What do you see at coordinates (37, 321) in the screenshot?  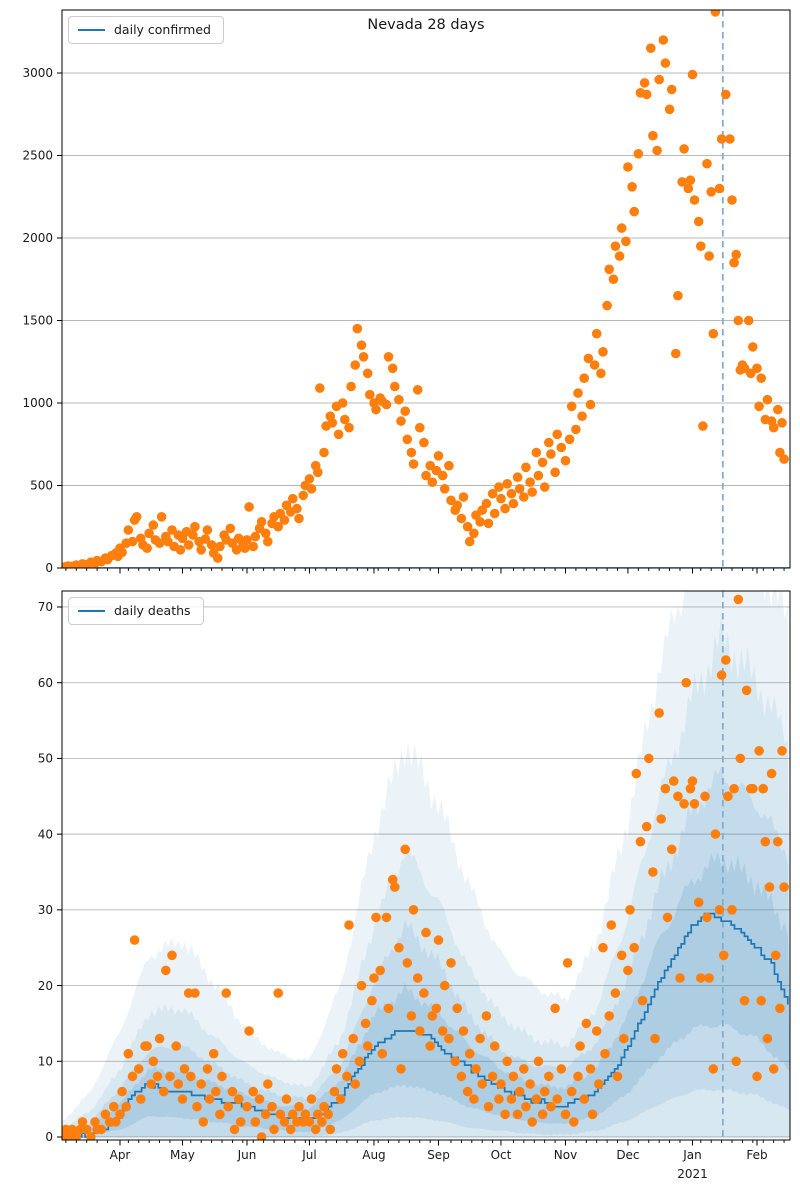 I see `y-tick-label: 1500` at bounding box center [37, 321].